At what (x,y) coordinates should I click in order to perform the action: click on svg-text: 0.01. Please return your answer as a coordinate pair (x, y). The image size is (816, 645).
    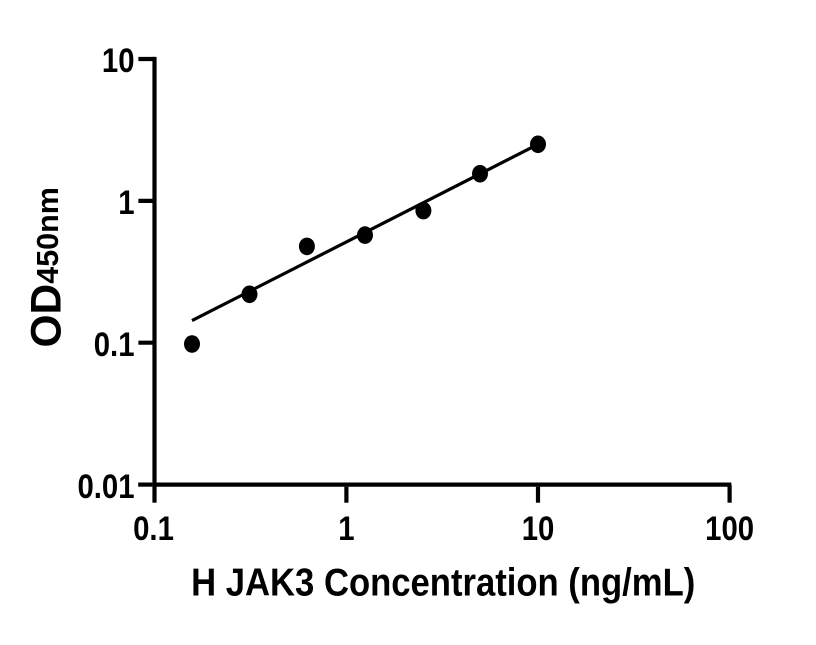
    Looking at the image, I should click on (105, 486).